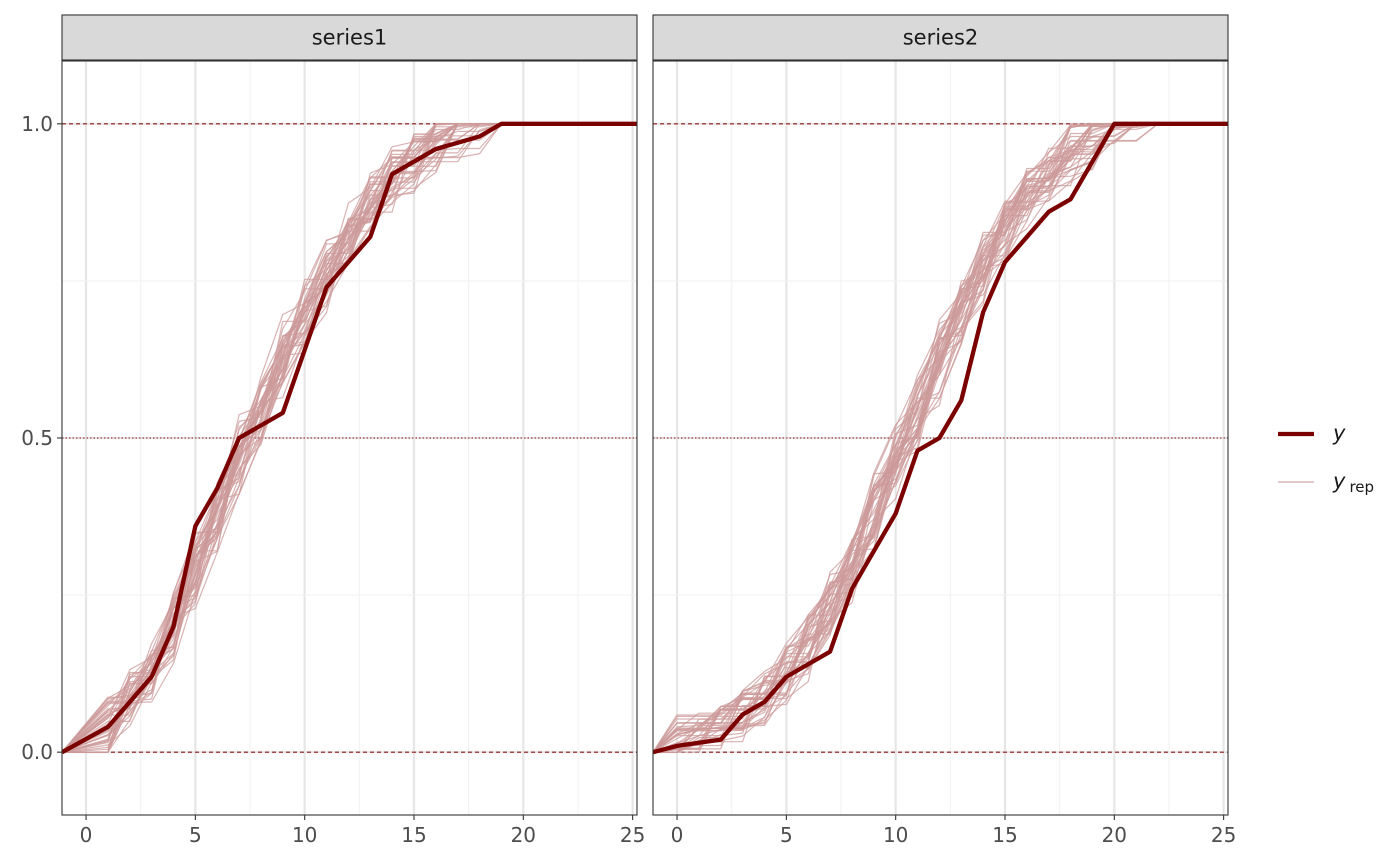 This screenshot has width=1400, height=866. Describe the element at coordinates (37, 124) in the screenshot. I see `y-tick-label: 1.0` at that location.